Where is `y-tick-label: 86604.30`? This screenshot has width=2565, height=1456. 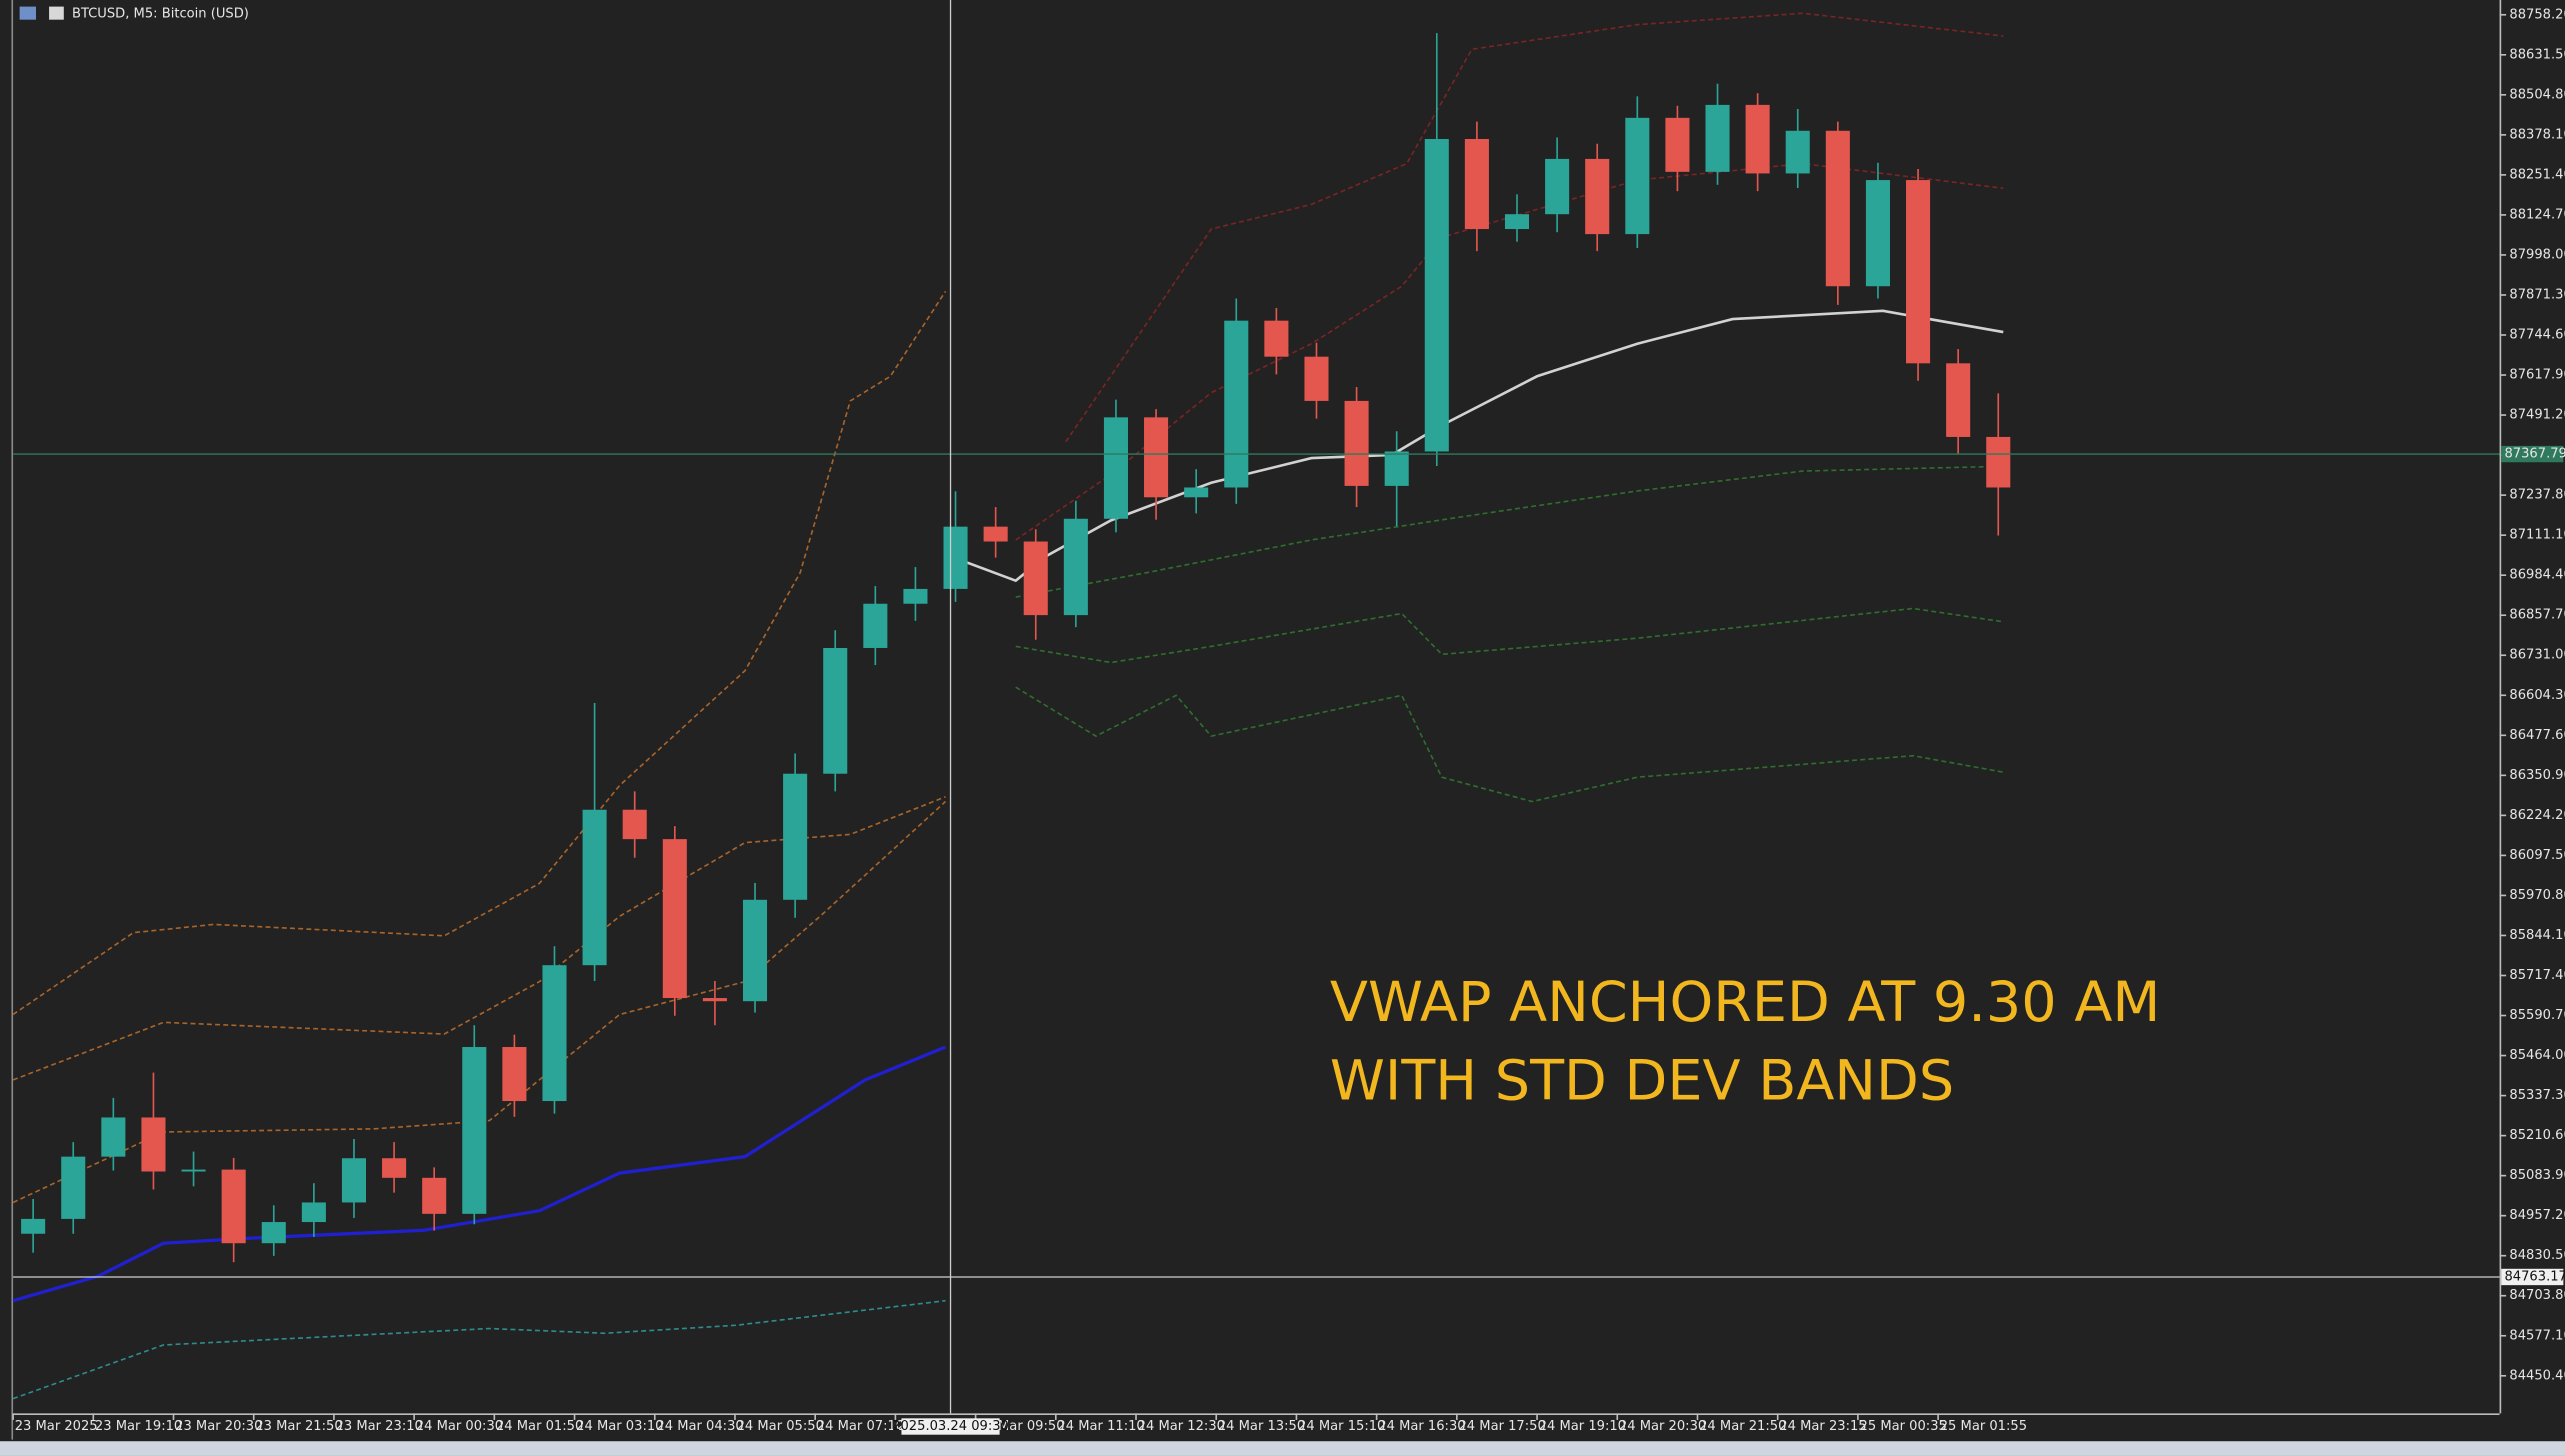
y-tick-label: 86604.30 is located at coordinates (2537, 695).